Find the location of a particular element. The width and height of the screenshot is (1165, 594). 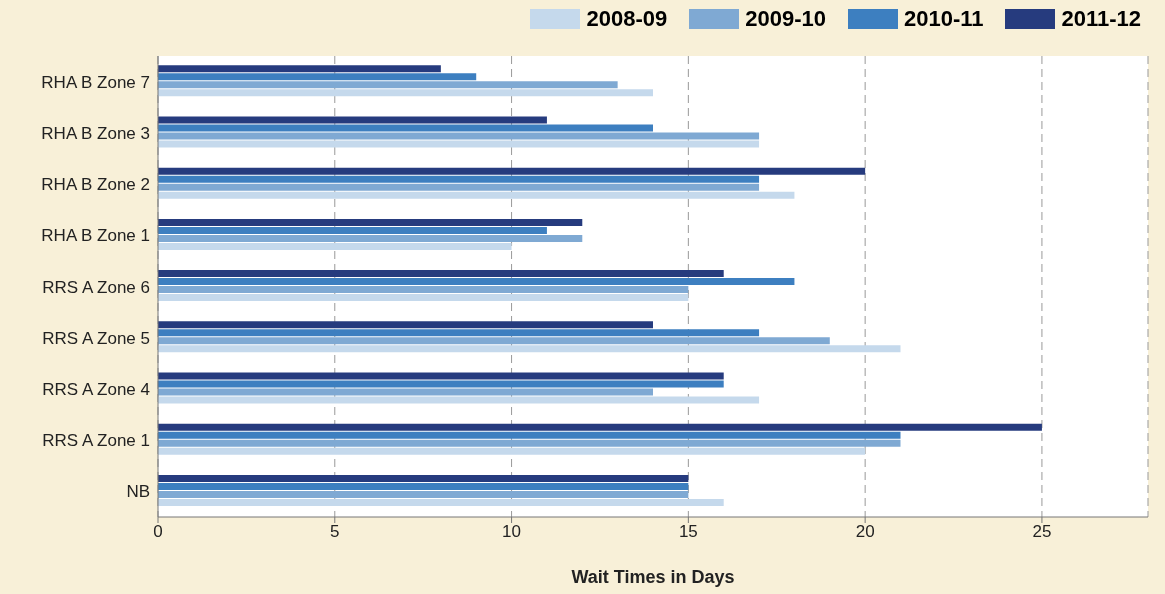

legend-label: 2011-12 is located at coordinates (1101, 19).